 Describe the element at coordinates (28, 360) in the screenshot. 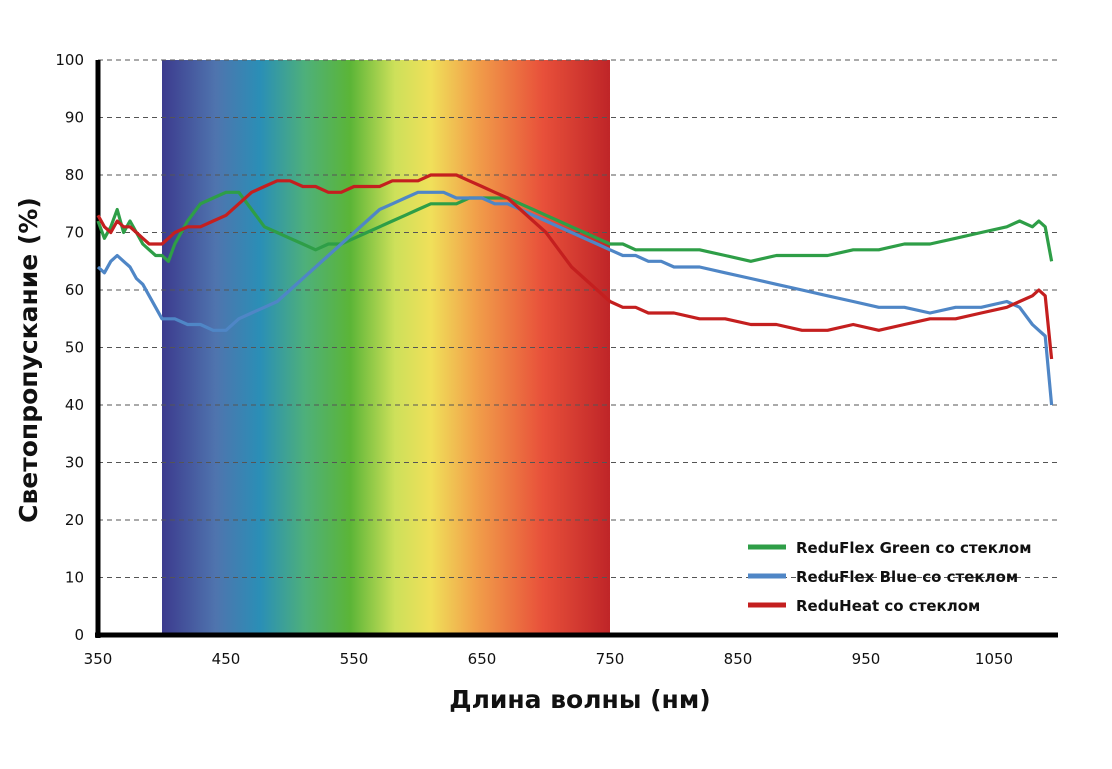

I see `y-axis-title: Светопропускание (%)` at that location.